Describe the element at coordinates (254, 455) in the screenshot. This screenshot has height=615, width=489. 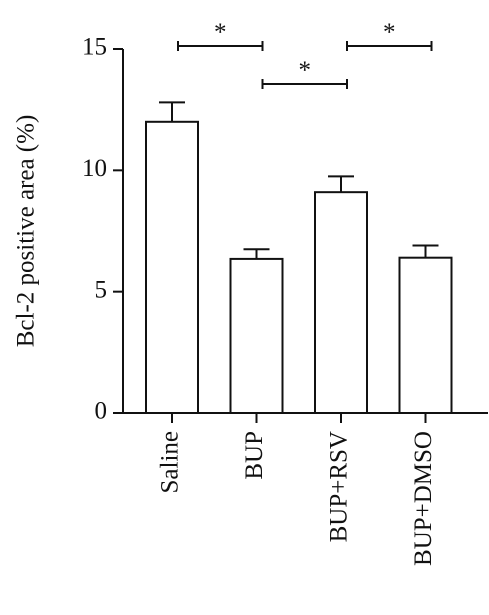
I see `x-tick-label: BUP` at that location.